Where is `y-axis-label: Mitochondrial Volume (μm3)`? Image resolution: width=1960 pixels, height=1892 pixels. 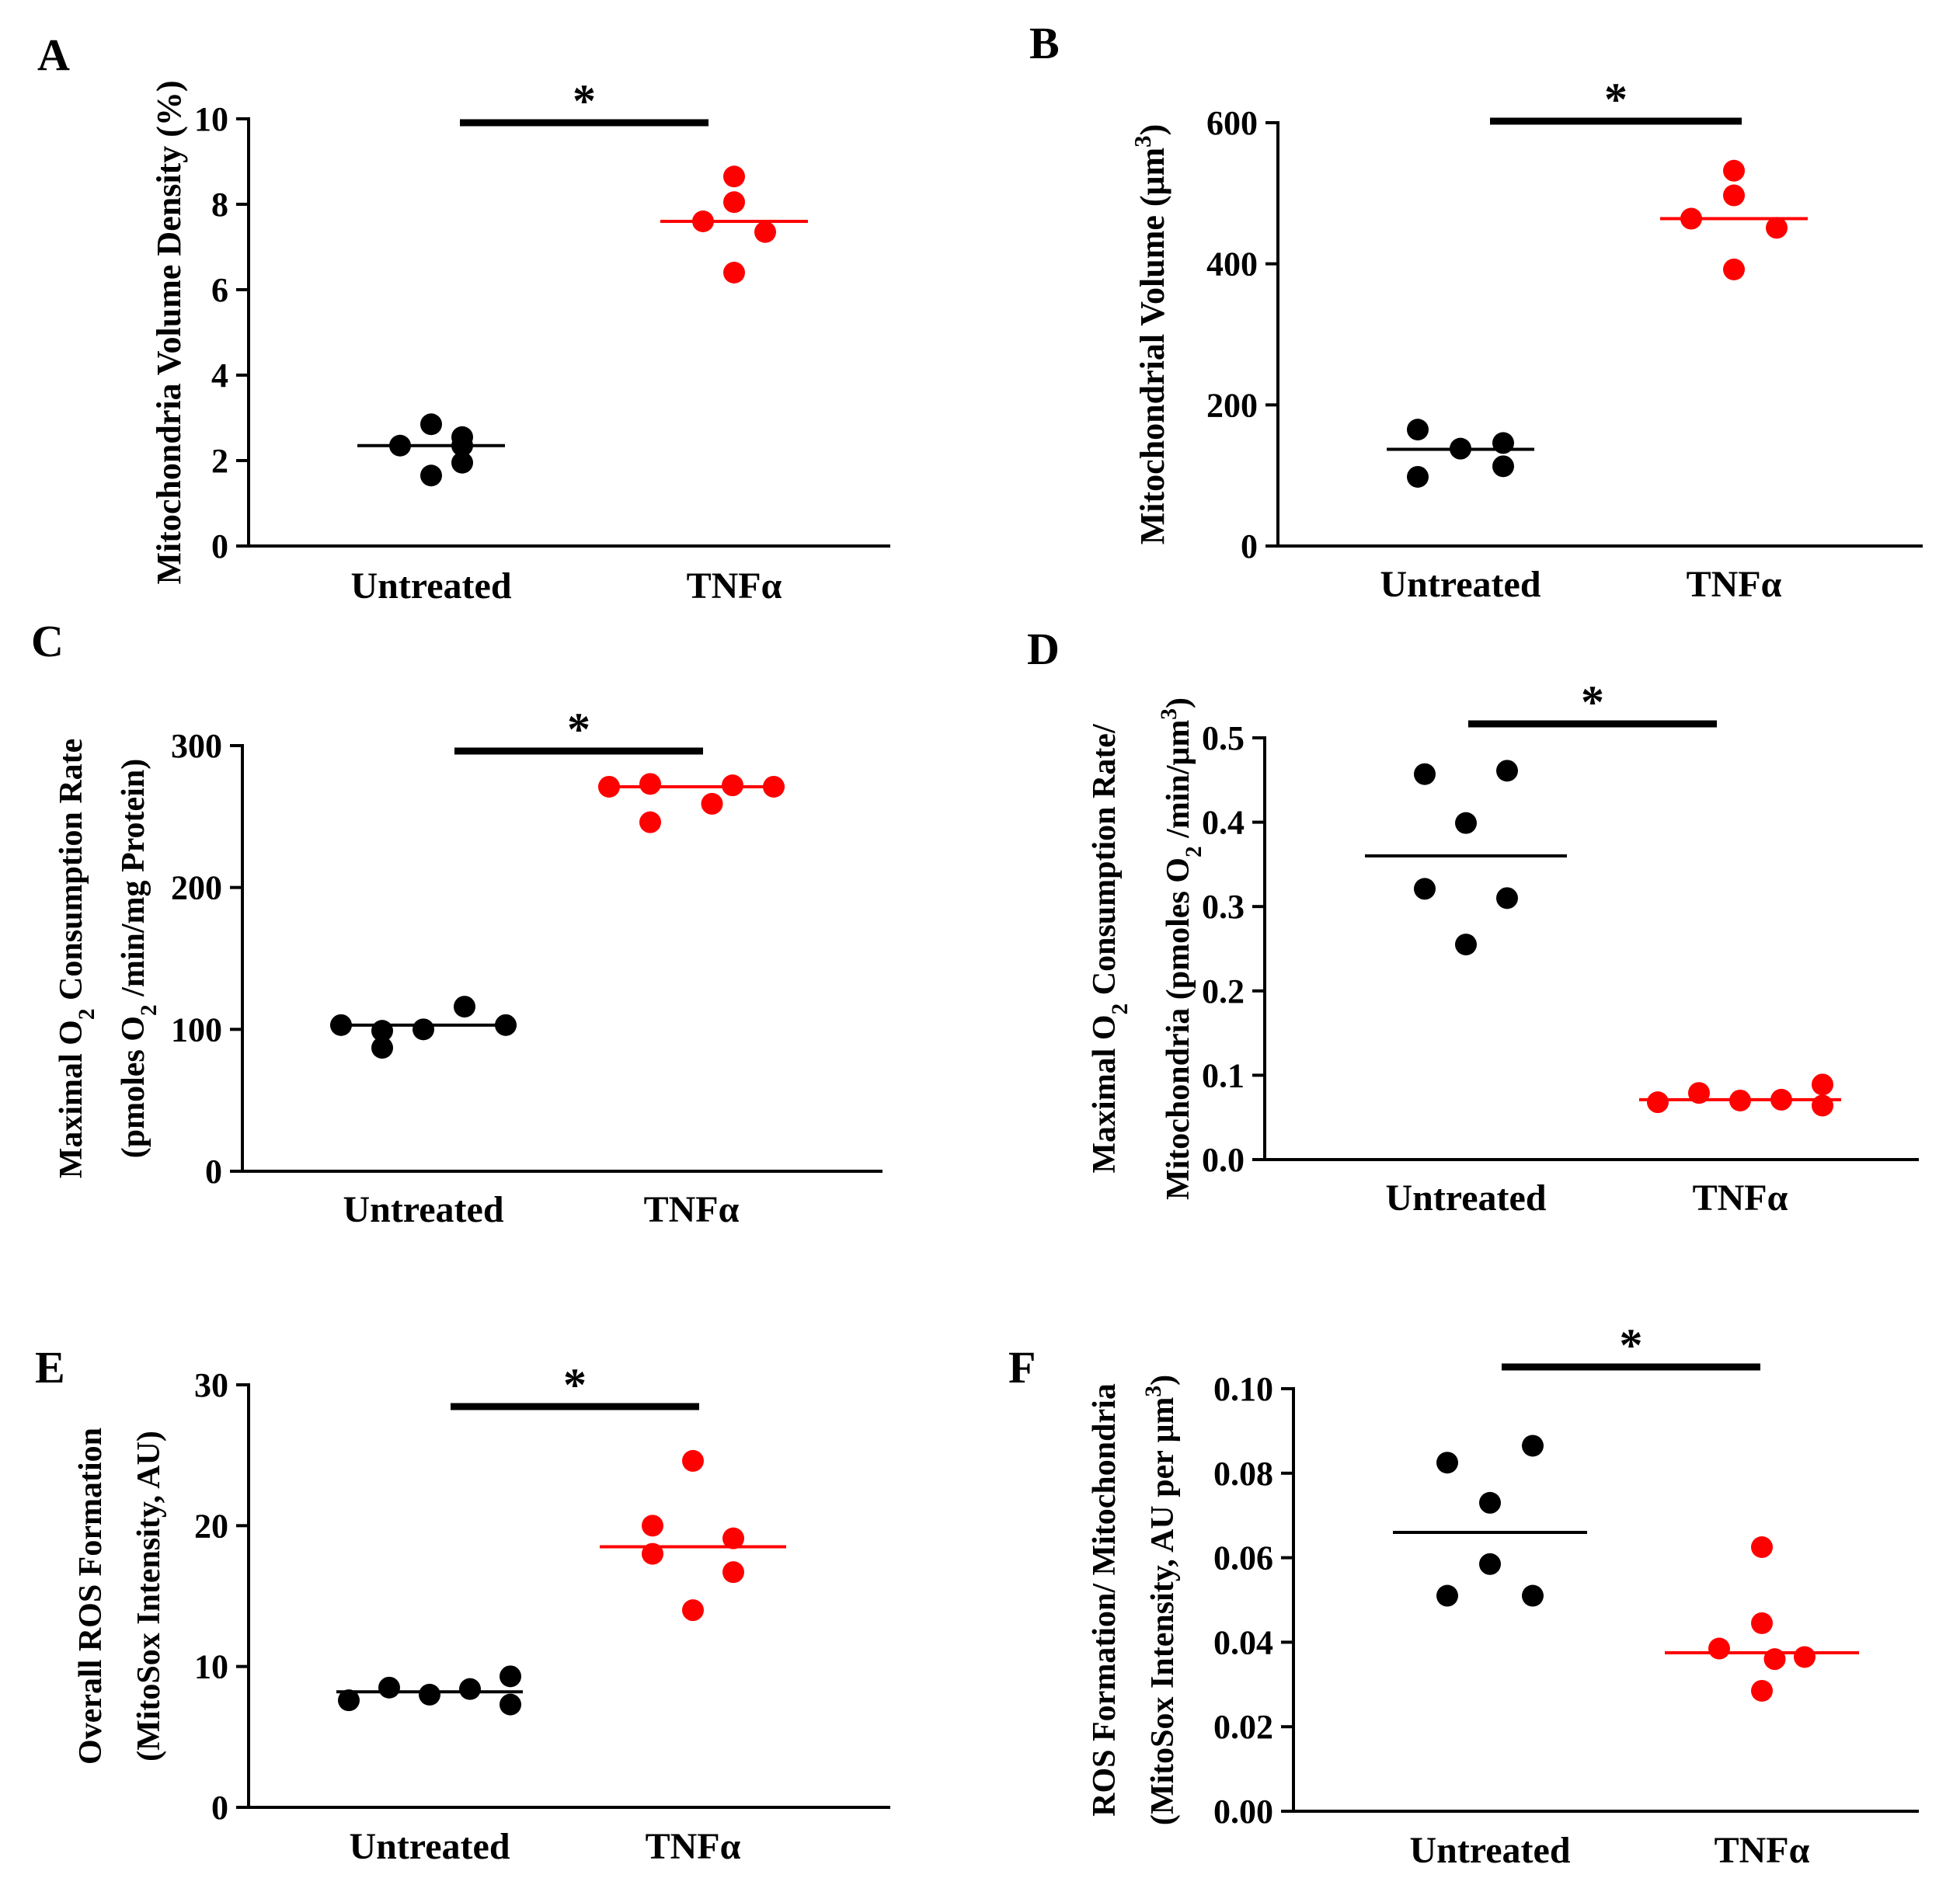 y-axis-label: Mitochondrial Volume (μm3) is located at coordinates (1150, 334).